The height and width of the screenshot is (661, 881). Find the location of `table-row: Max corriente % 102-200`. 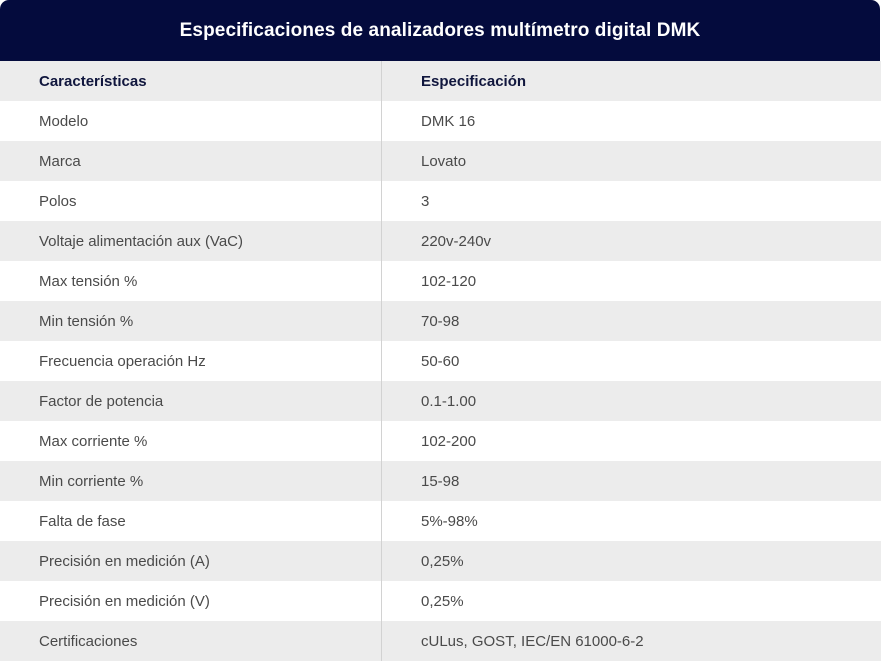

table-row: Max corriente % 102-200 is located at coordinates (440, 441).